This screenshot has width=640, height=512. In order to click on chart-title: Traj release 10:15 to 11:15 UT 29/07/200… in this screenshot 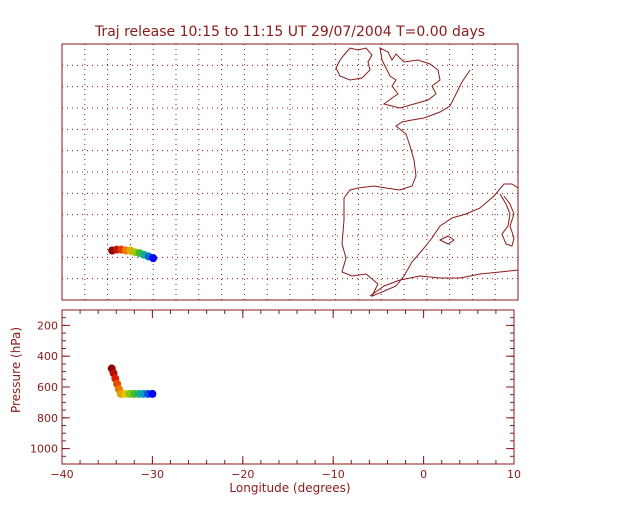, I will do `click(289, 32)`.